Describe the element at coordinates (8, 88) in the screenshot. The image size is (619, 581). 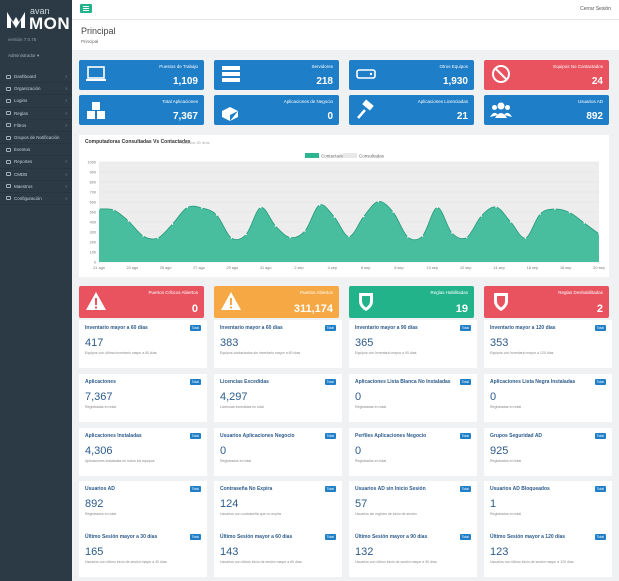
I see `sitemap-icon` at that location.